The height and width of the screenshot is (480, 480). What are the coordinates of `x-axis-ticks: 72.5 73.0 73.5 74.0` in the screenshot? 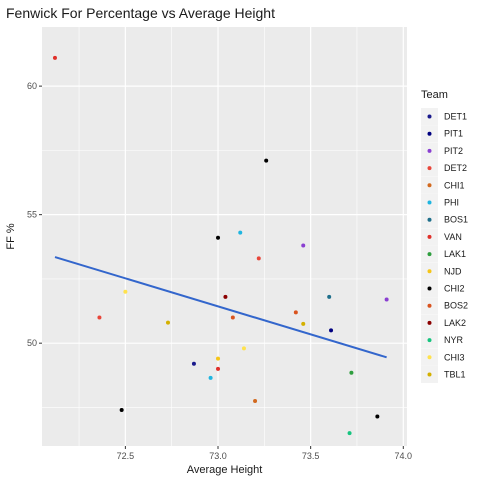 It's located at (264, 453).